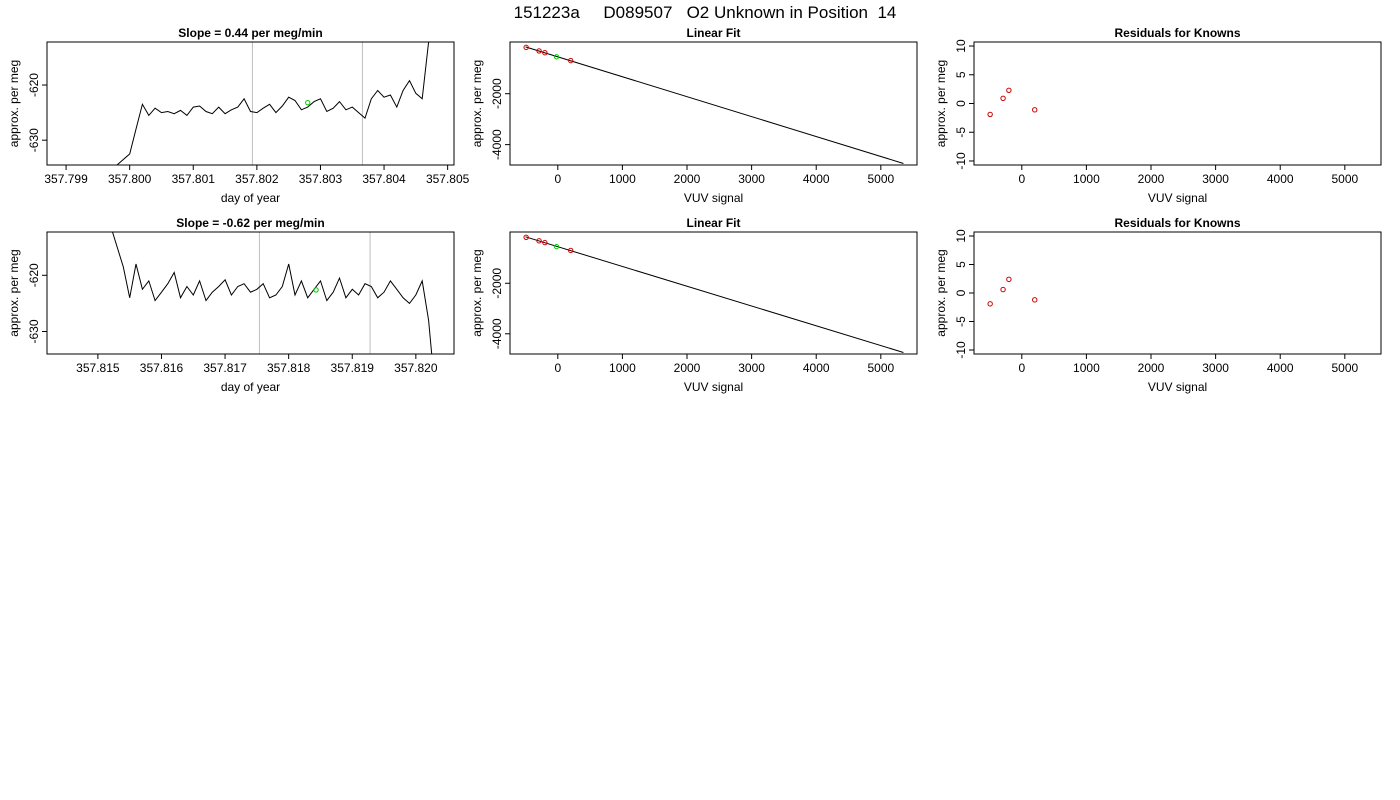  What do you see at coordinates (497, 144) in the screenshot?
I see `panel-2-y-tick-label-2: -4000` at bounding box center [497, 144].